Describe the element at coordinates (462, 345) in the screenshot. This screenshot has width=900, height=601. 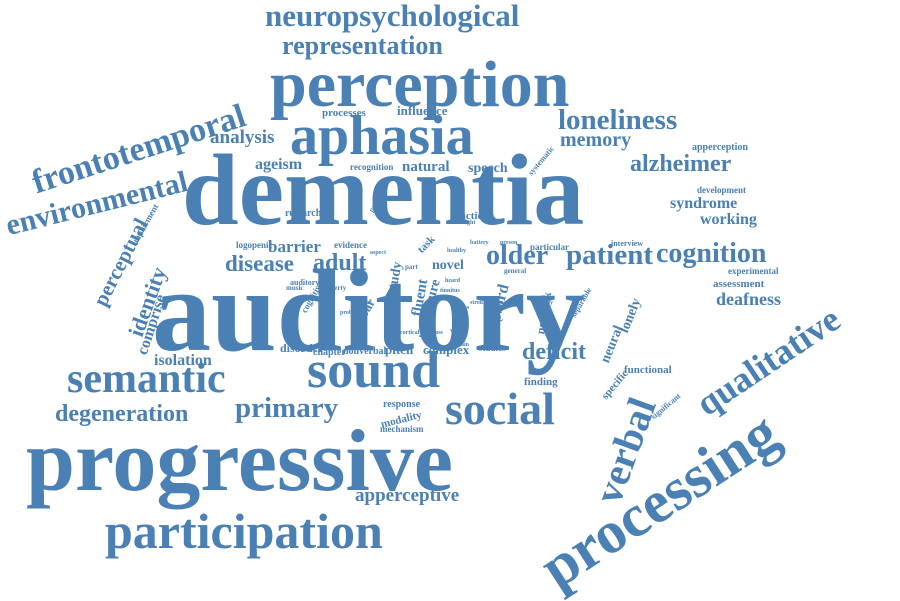
I see `word-brain: brain` at that location.